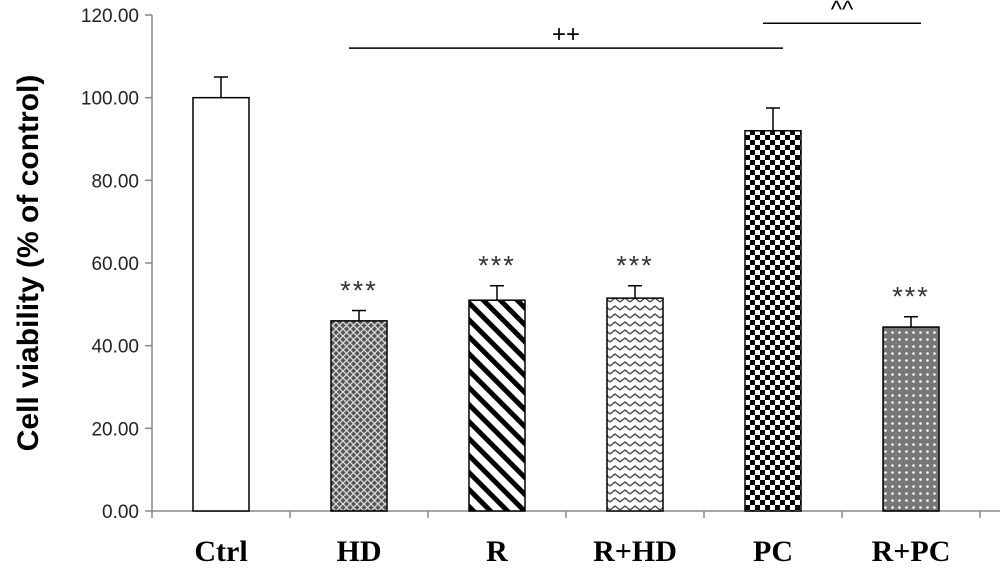  I want to click on y-tick-label: 0.00, so click(120, 512).